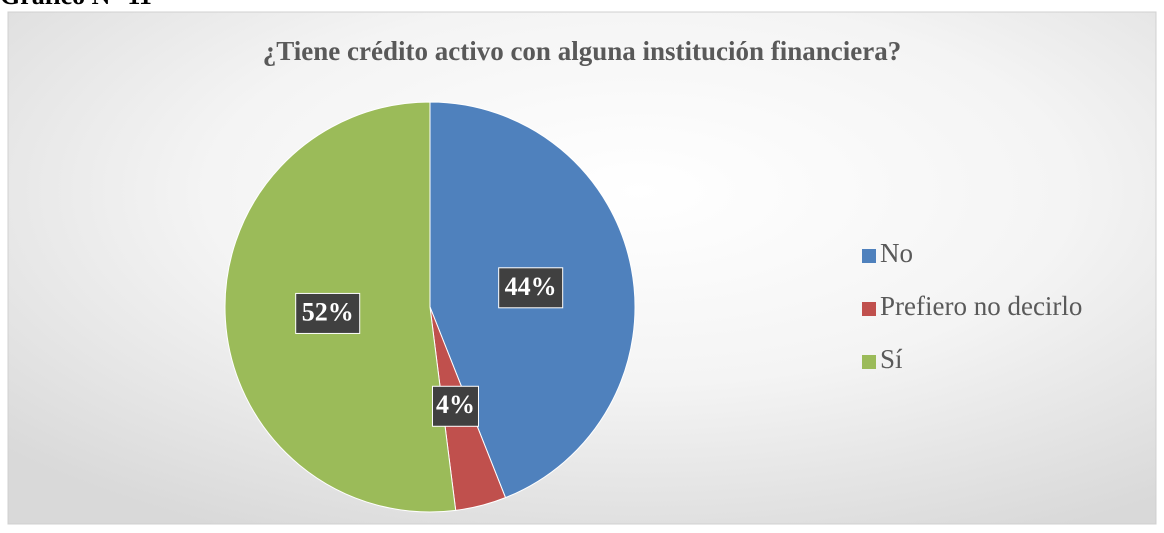 The width and height of the screenshot is (1164, 533). What do you see at coordinates (896, 253) in the screenshot?
I see `legend-label: No` at bounding box center [896, 253].